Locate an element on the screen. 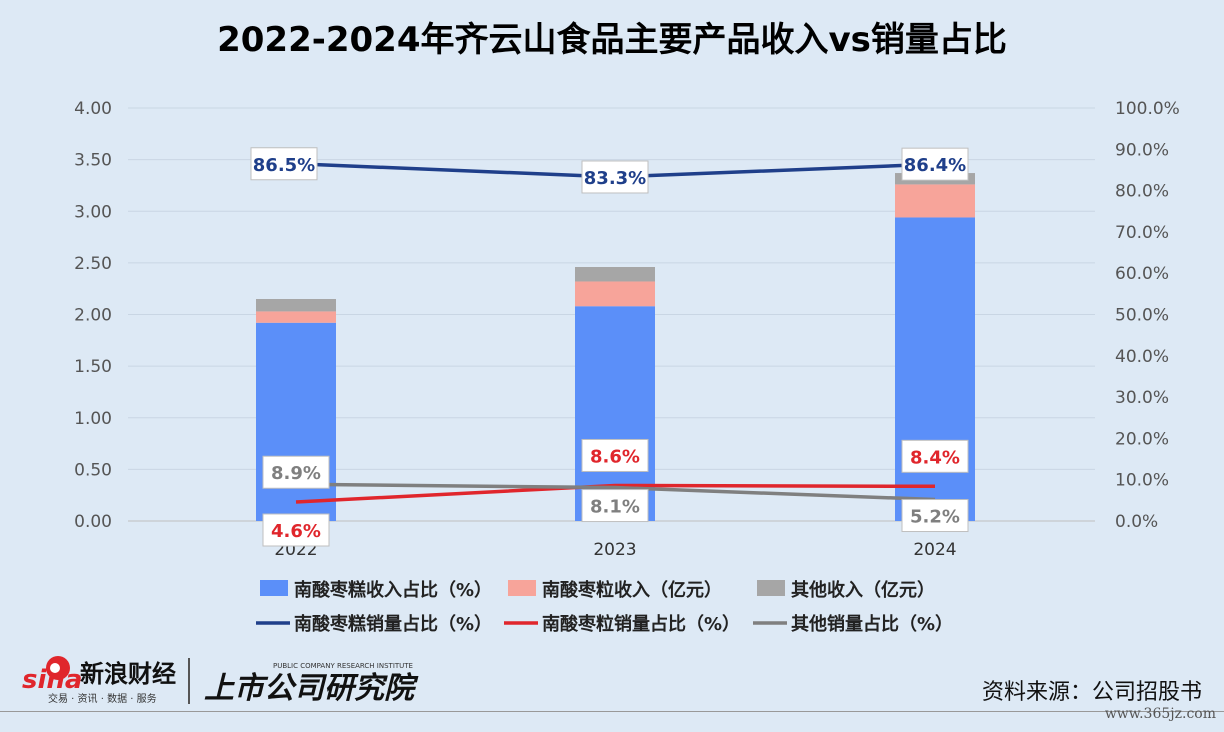  left-axis-tick: 0.00 is located at coordinates (93, 522).